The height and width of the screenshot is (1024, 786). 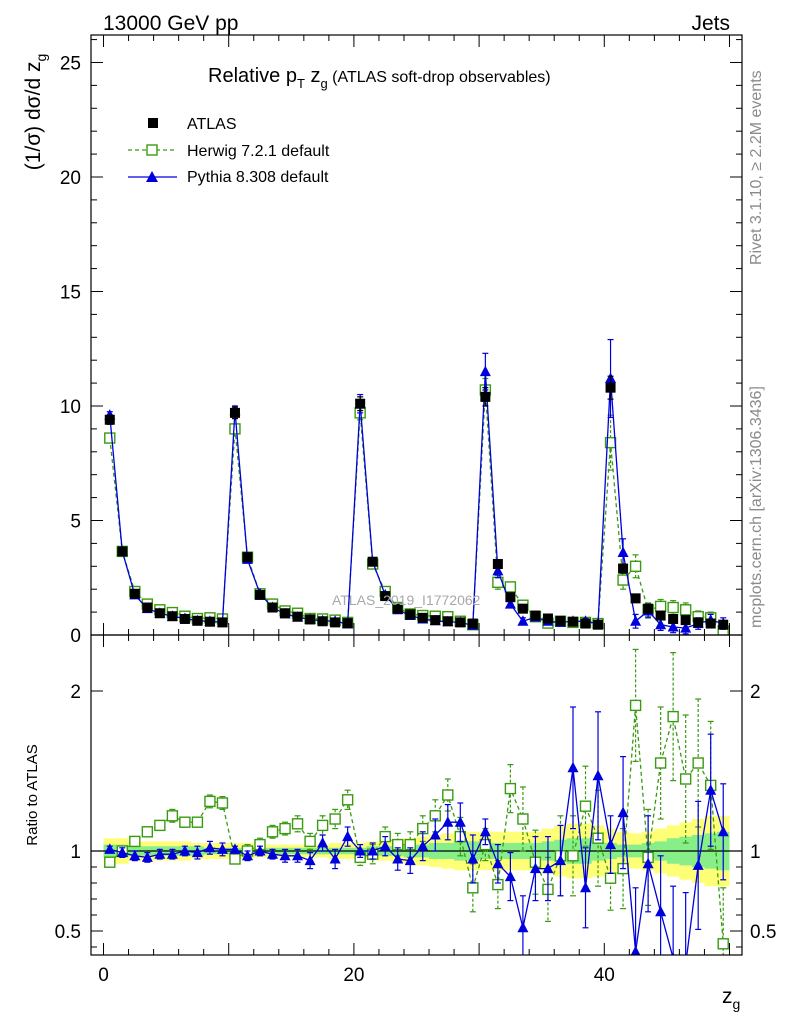 I want to click on y-axis-label-sub: g, so click(x=41, y=58).